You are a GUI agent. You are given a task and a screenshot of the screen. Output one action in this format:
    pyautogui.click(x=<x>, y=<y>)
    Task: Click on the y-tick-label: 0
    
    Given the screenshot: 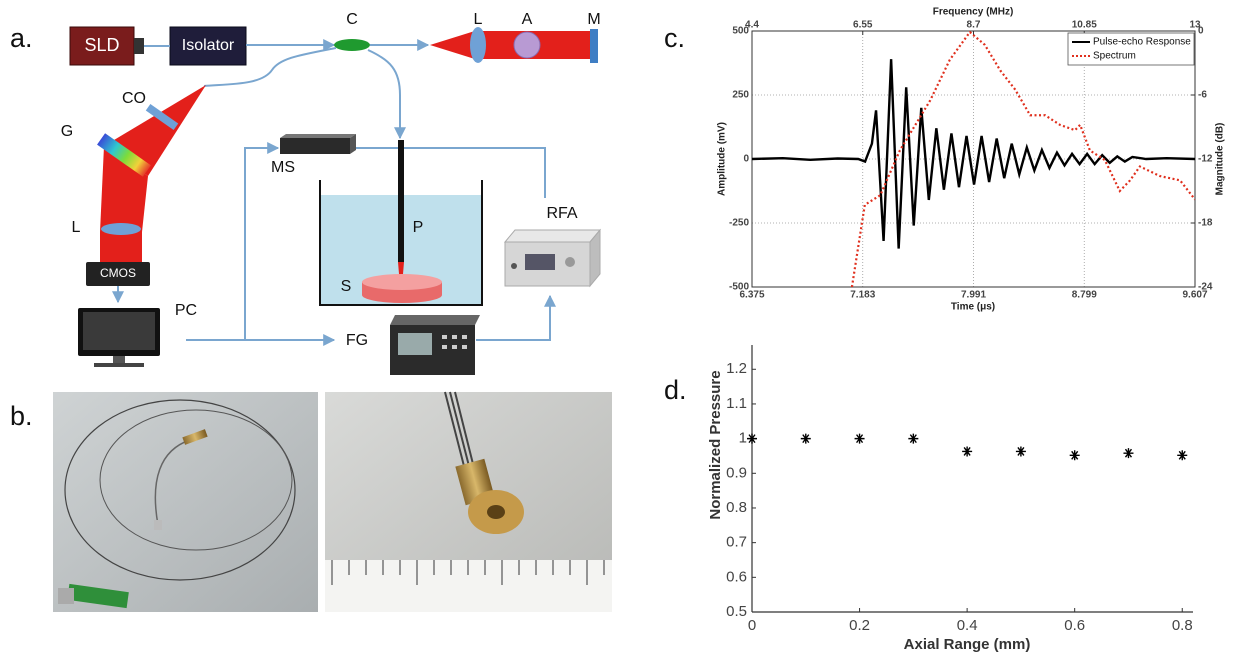 What is the action you would take?
    pyautogui.click(x=746, y=159)
    